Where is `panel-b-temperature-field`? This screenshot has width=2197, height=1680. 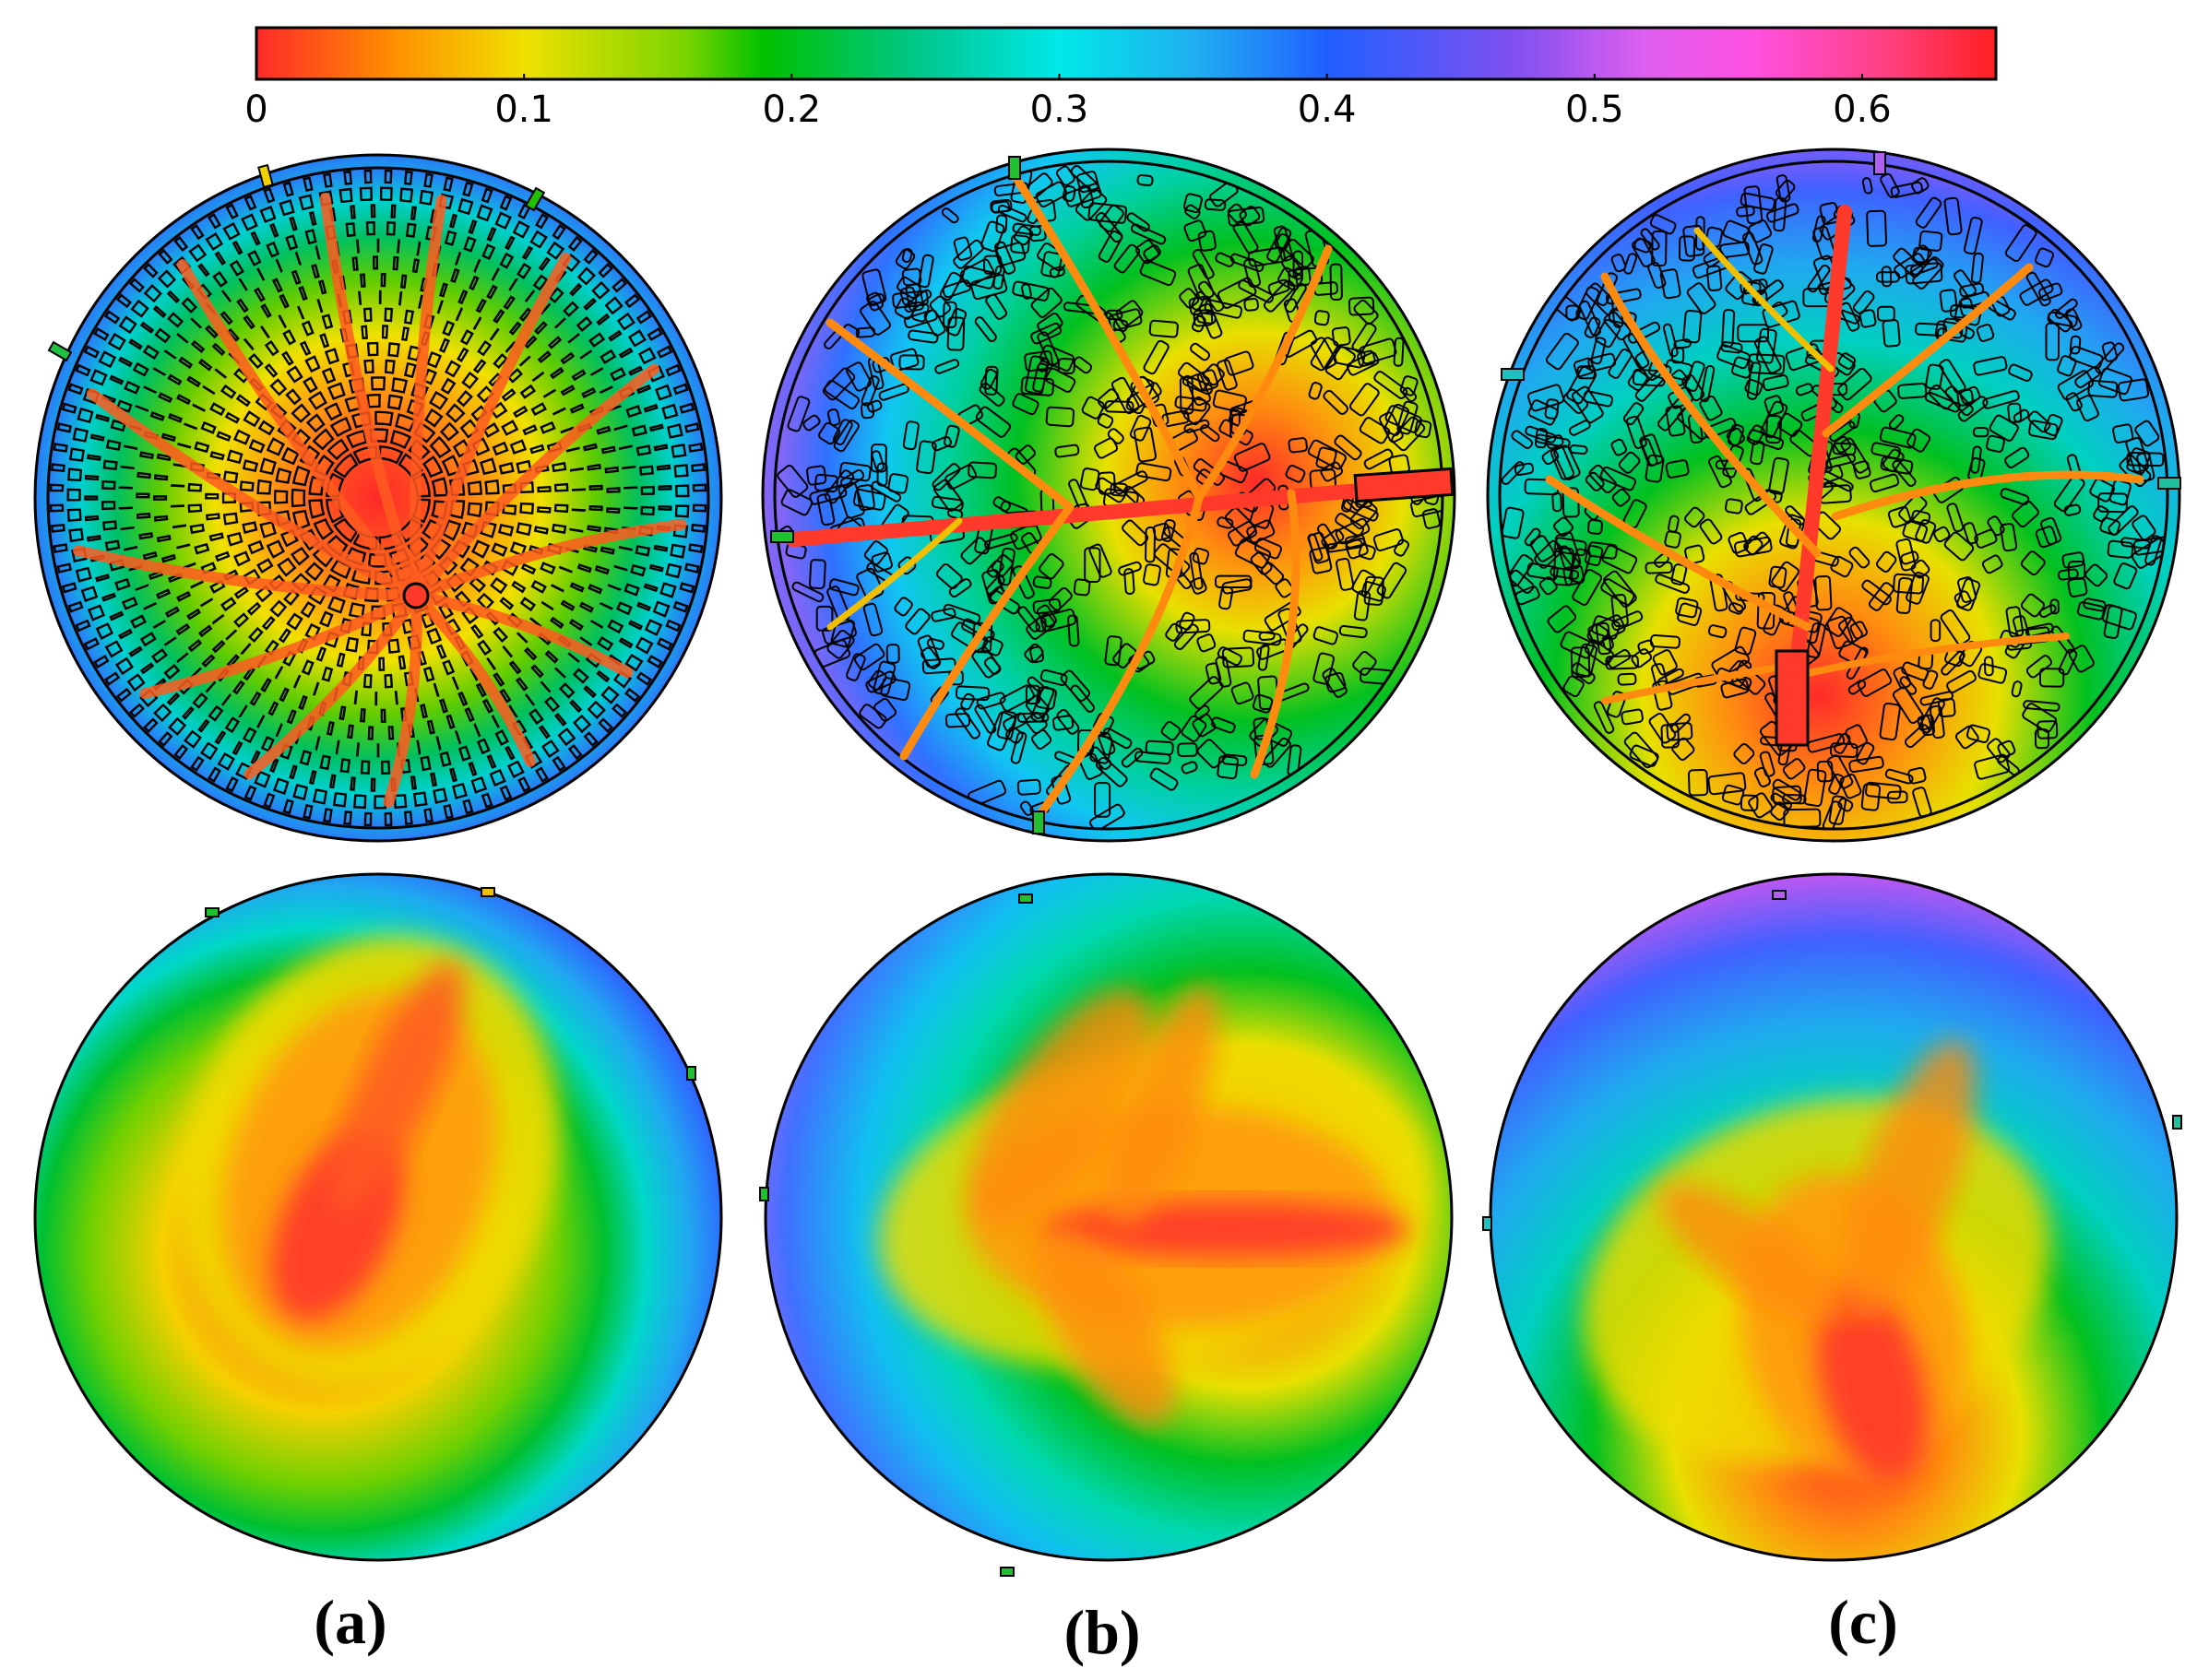
panel-b-temperature-field is located at coordinates (1106, 1224).